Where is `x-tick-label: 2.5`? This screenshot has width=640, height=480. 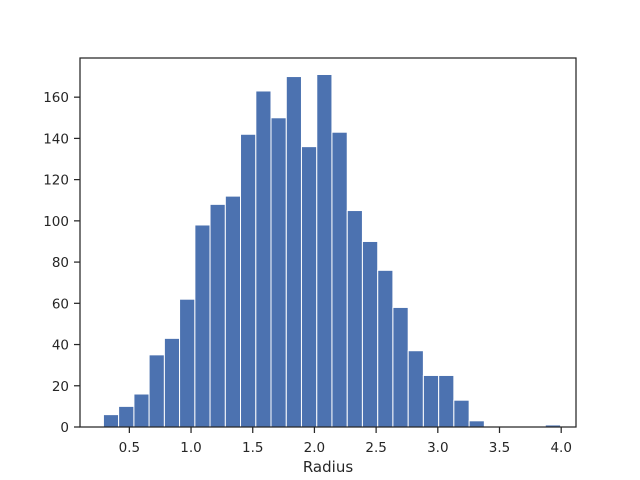
x-tick-label: 2.5 is located at coordinates (375, 448).